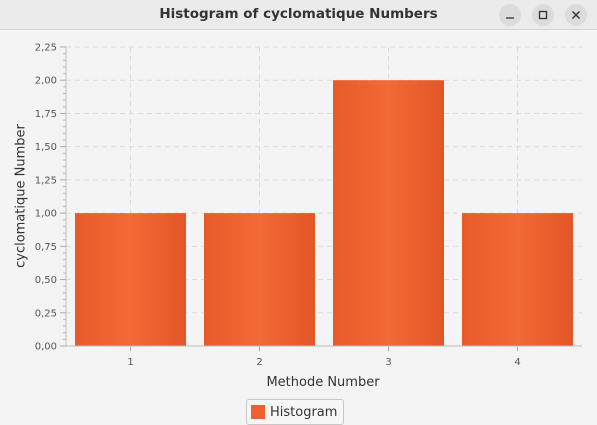  What do you see at coordinates (46, 347) in the screenshot?
I see `y-tick-label: 0,00` at bounding box center [46, 347].